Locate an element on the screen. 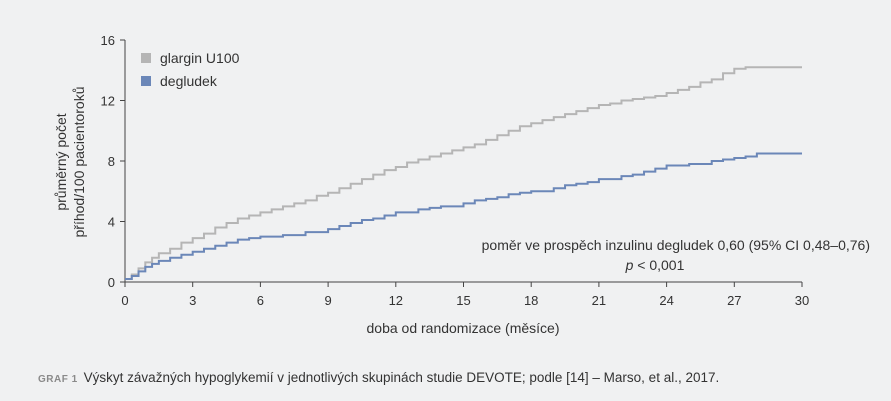 Image resolution: width=891 pixels, height=401 pixels. y-axis-title-line2: příhod/100 pacientoroků is located at coordinates (79, 162).